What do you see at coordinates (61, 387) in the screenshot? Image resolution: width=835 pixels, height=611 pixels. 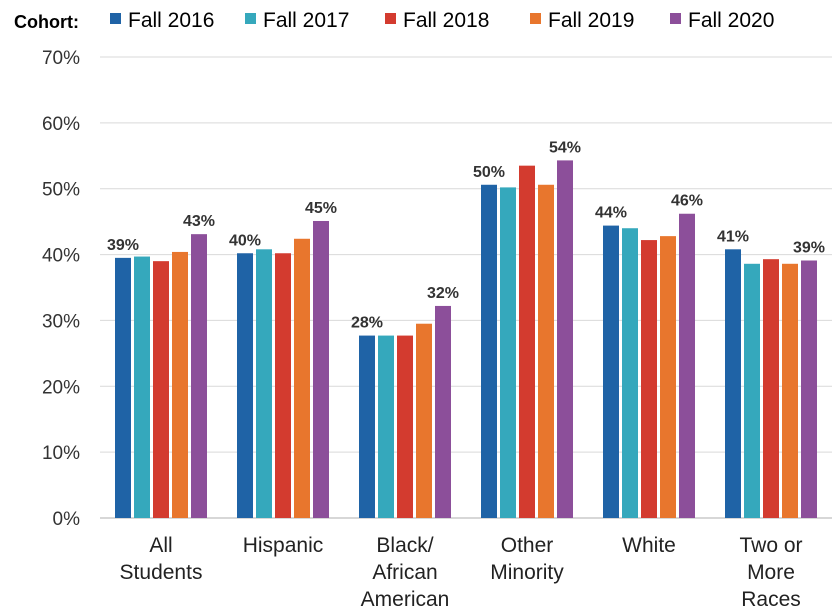 I see `y-tick-label: 20%` at bounding box center [61, 387].